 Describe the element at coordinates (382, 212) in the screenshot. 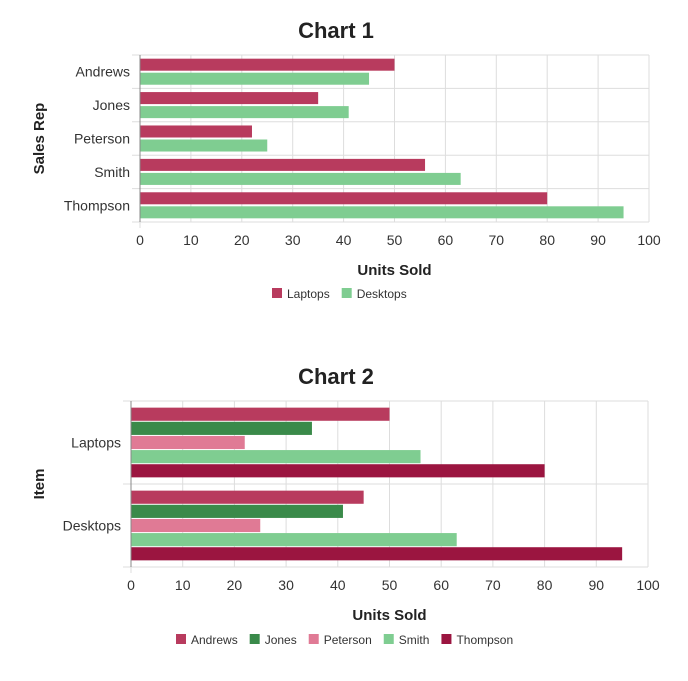

I see `bar-desktops-thompson` at that location.